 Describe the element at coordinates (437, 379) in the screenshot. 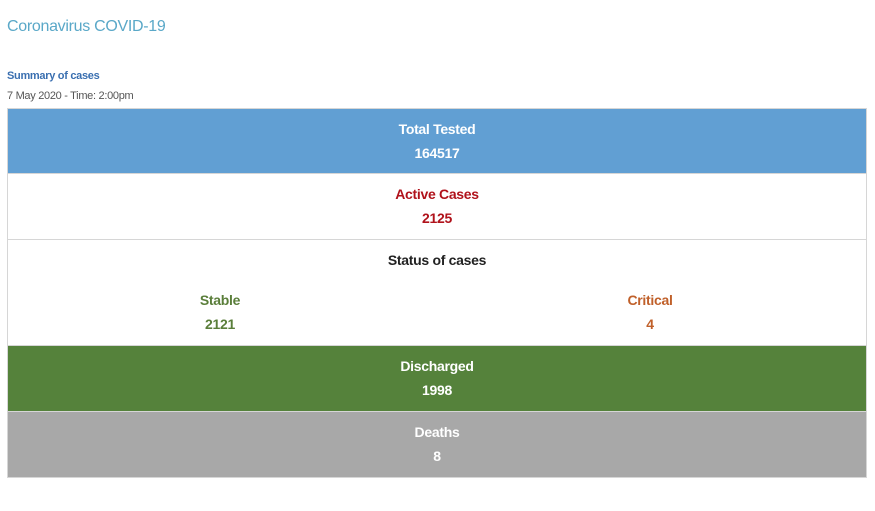

I see `discharged-row: Discharged 1998` at that location.